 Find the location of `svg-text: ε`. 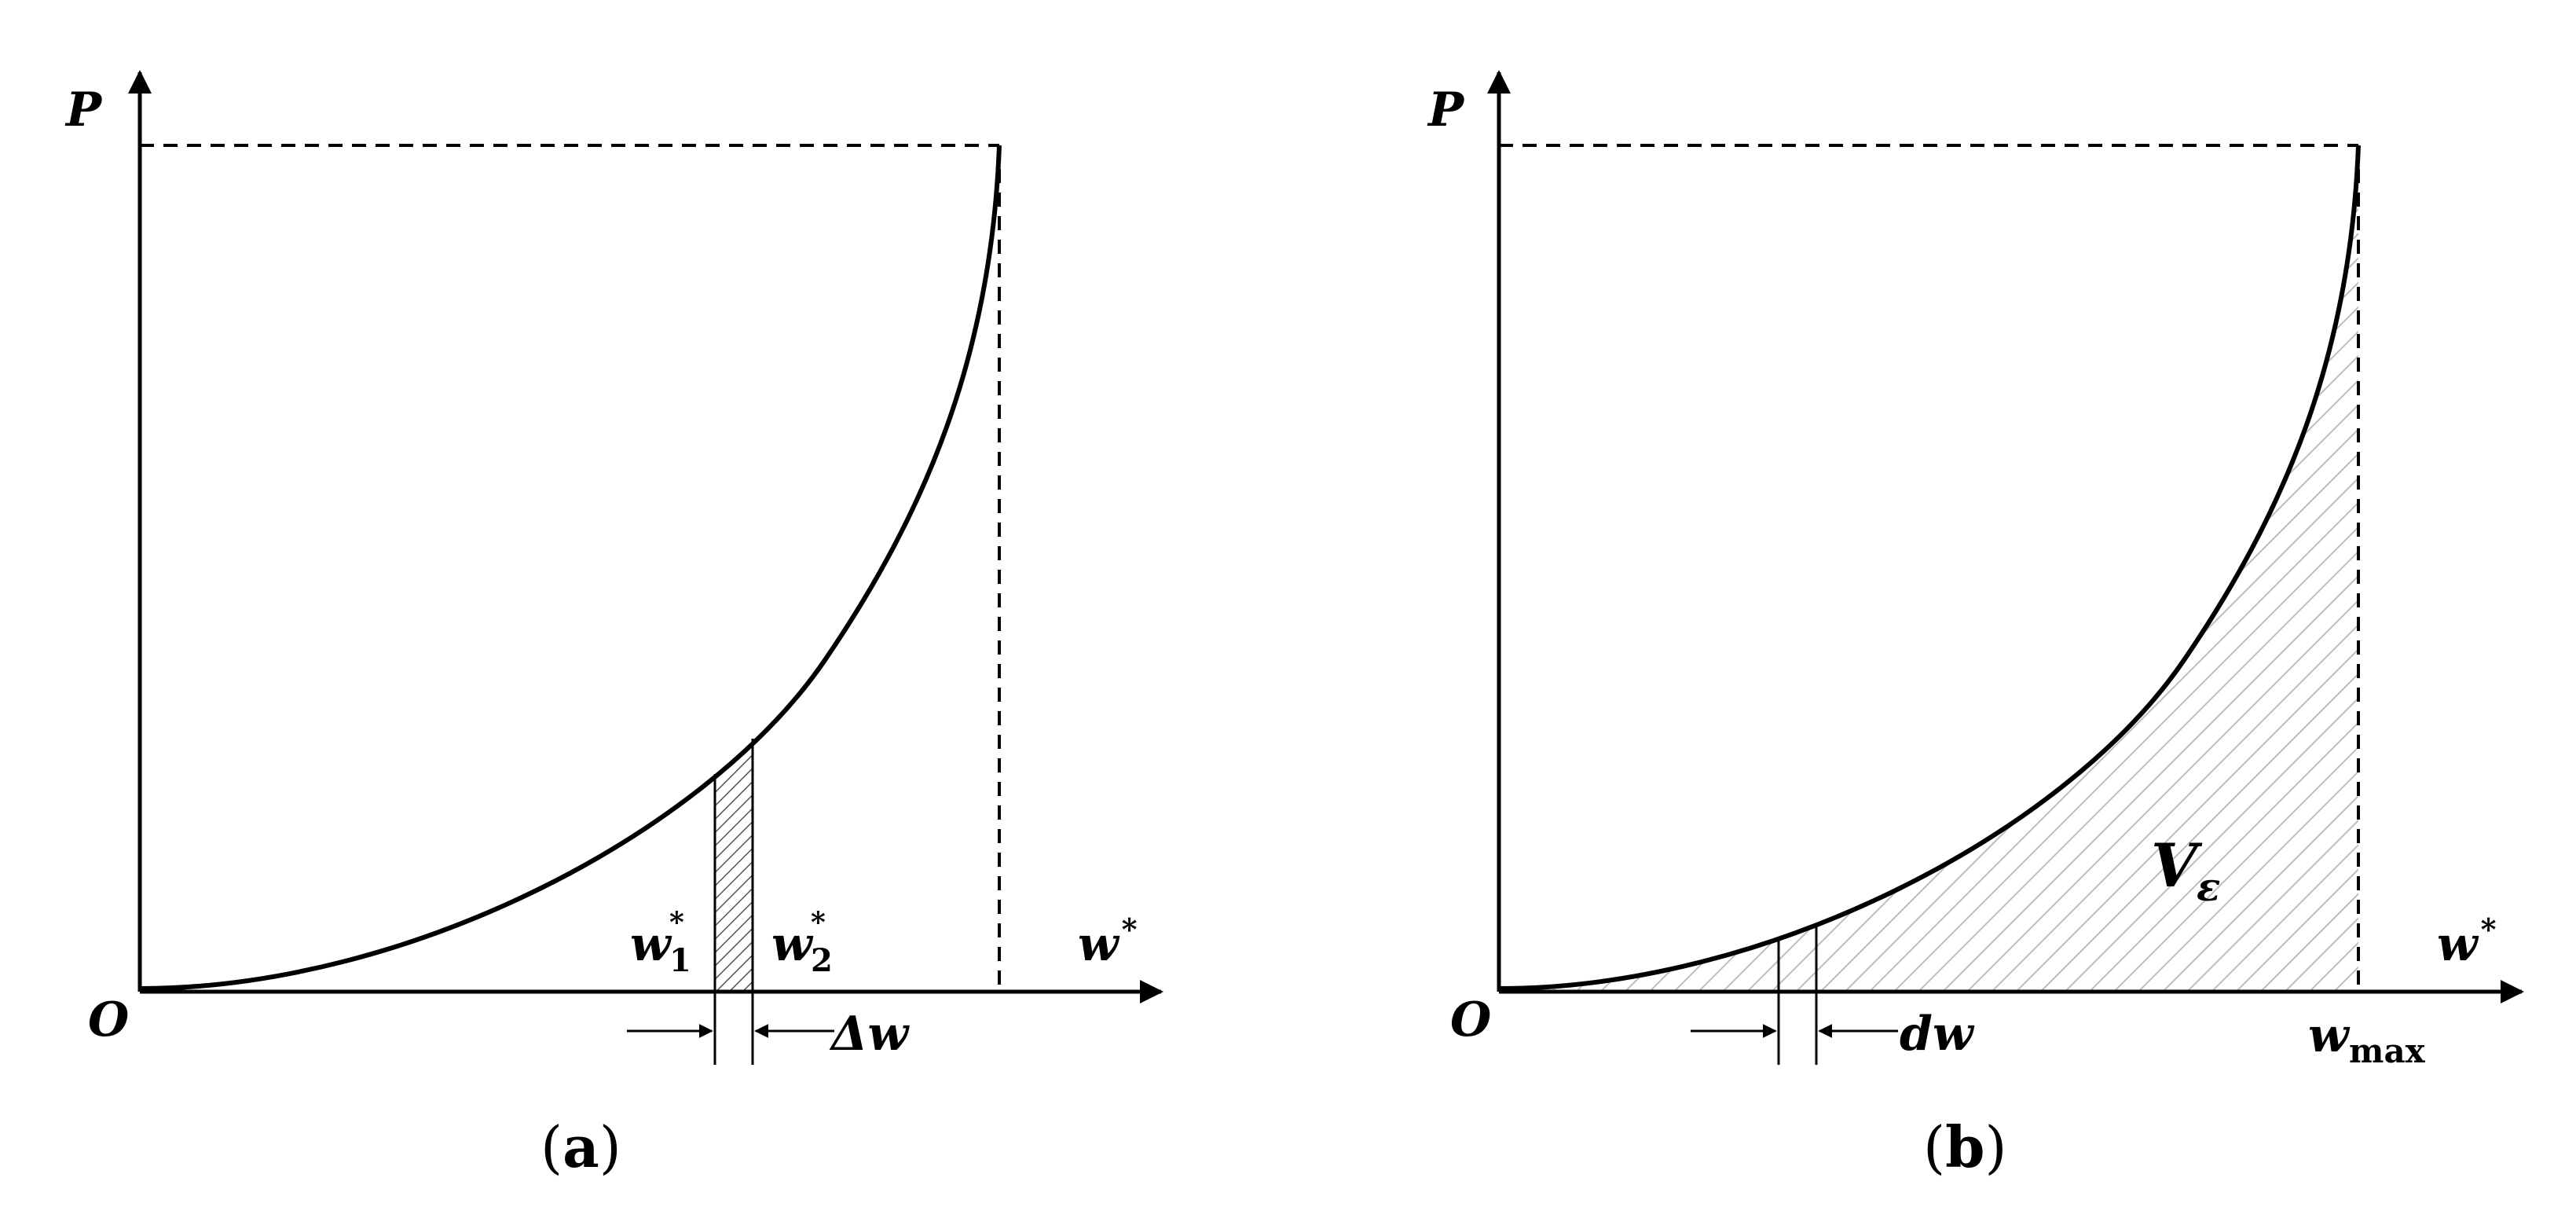

svg-text: ε is located at coordinates (2208, 887).